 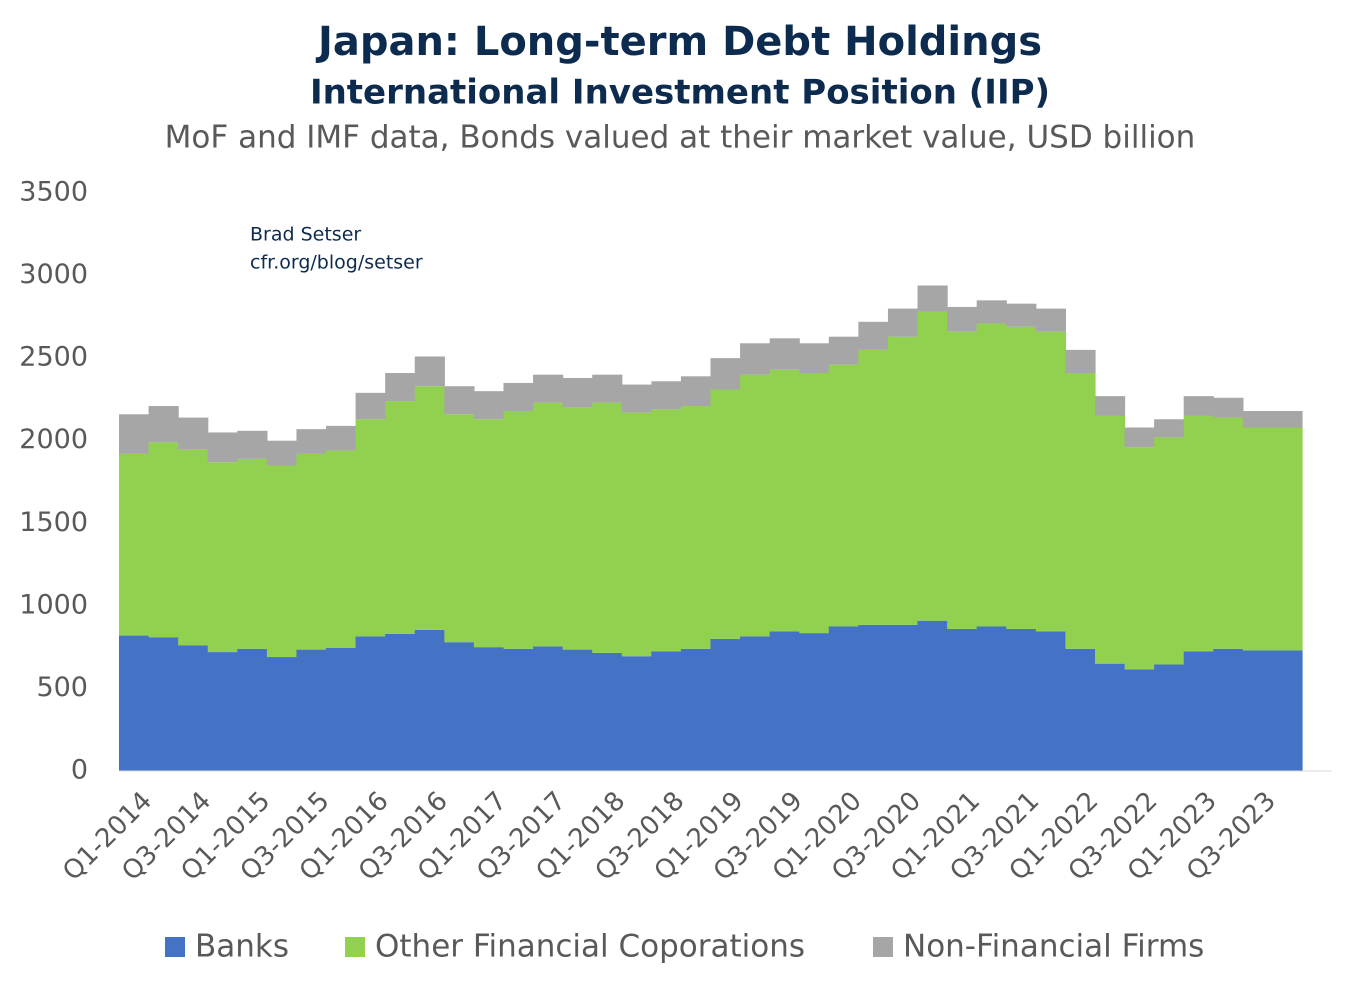 I want to click on legend-label: Non-Financial Firms, so click(x=1053, y=947).